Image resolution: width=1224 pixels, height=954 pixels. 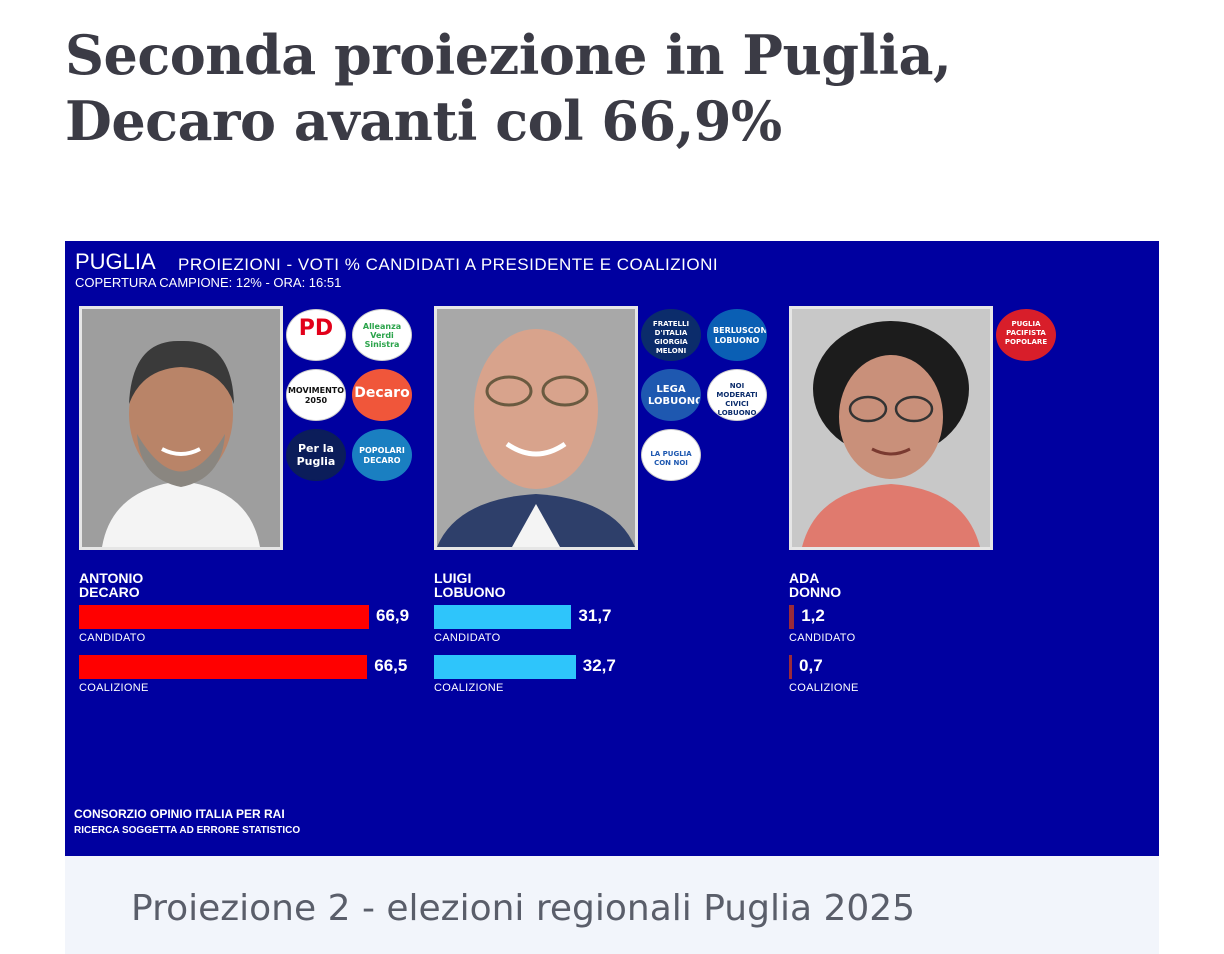 I want to click on per-la-puglia-logo: Per la Puglia, so click(x=316, y=455).